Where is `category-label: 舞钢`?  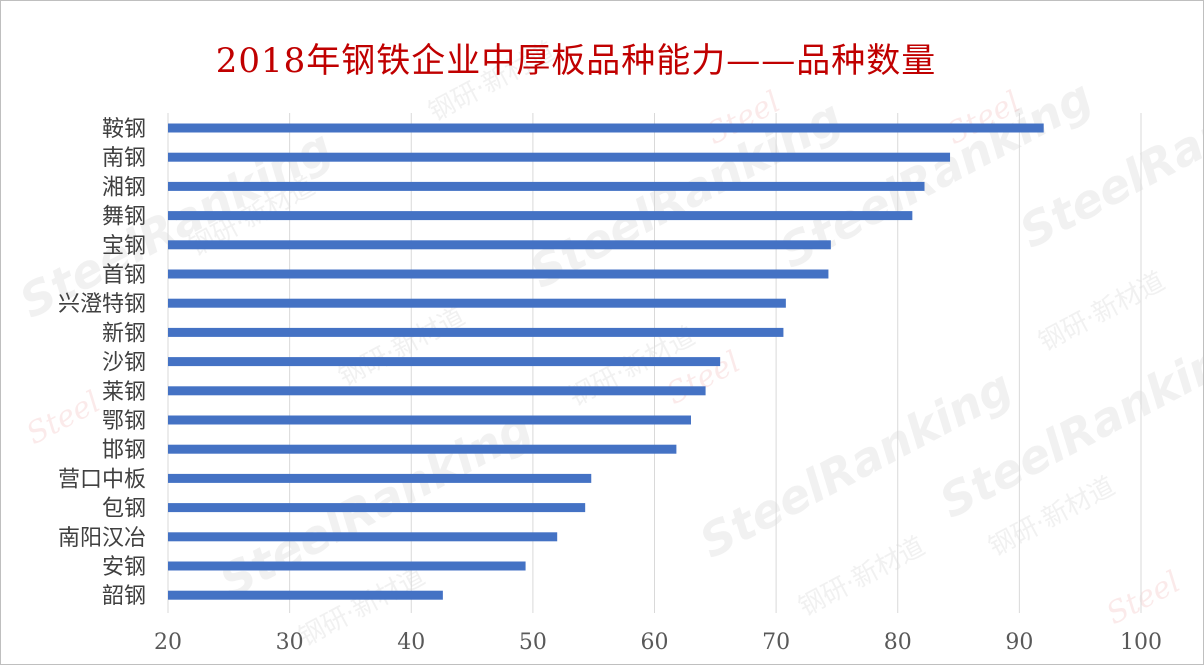
category-label: 舞钢 is located at coordinates (124, 217).